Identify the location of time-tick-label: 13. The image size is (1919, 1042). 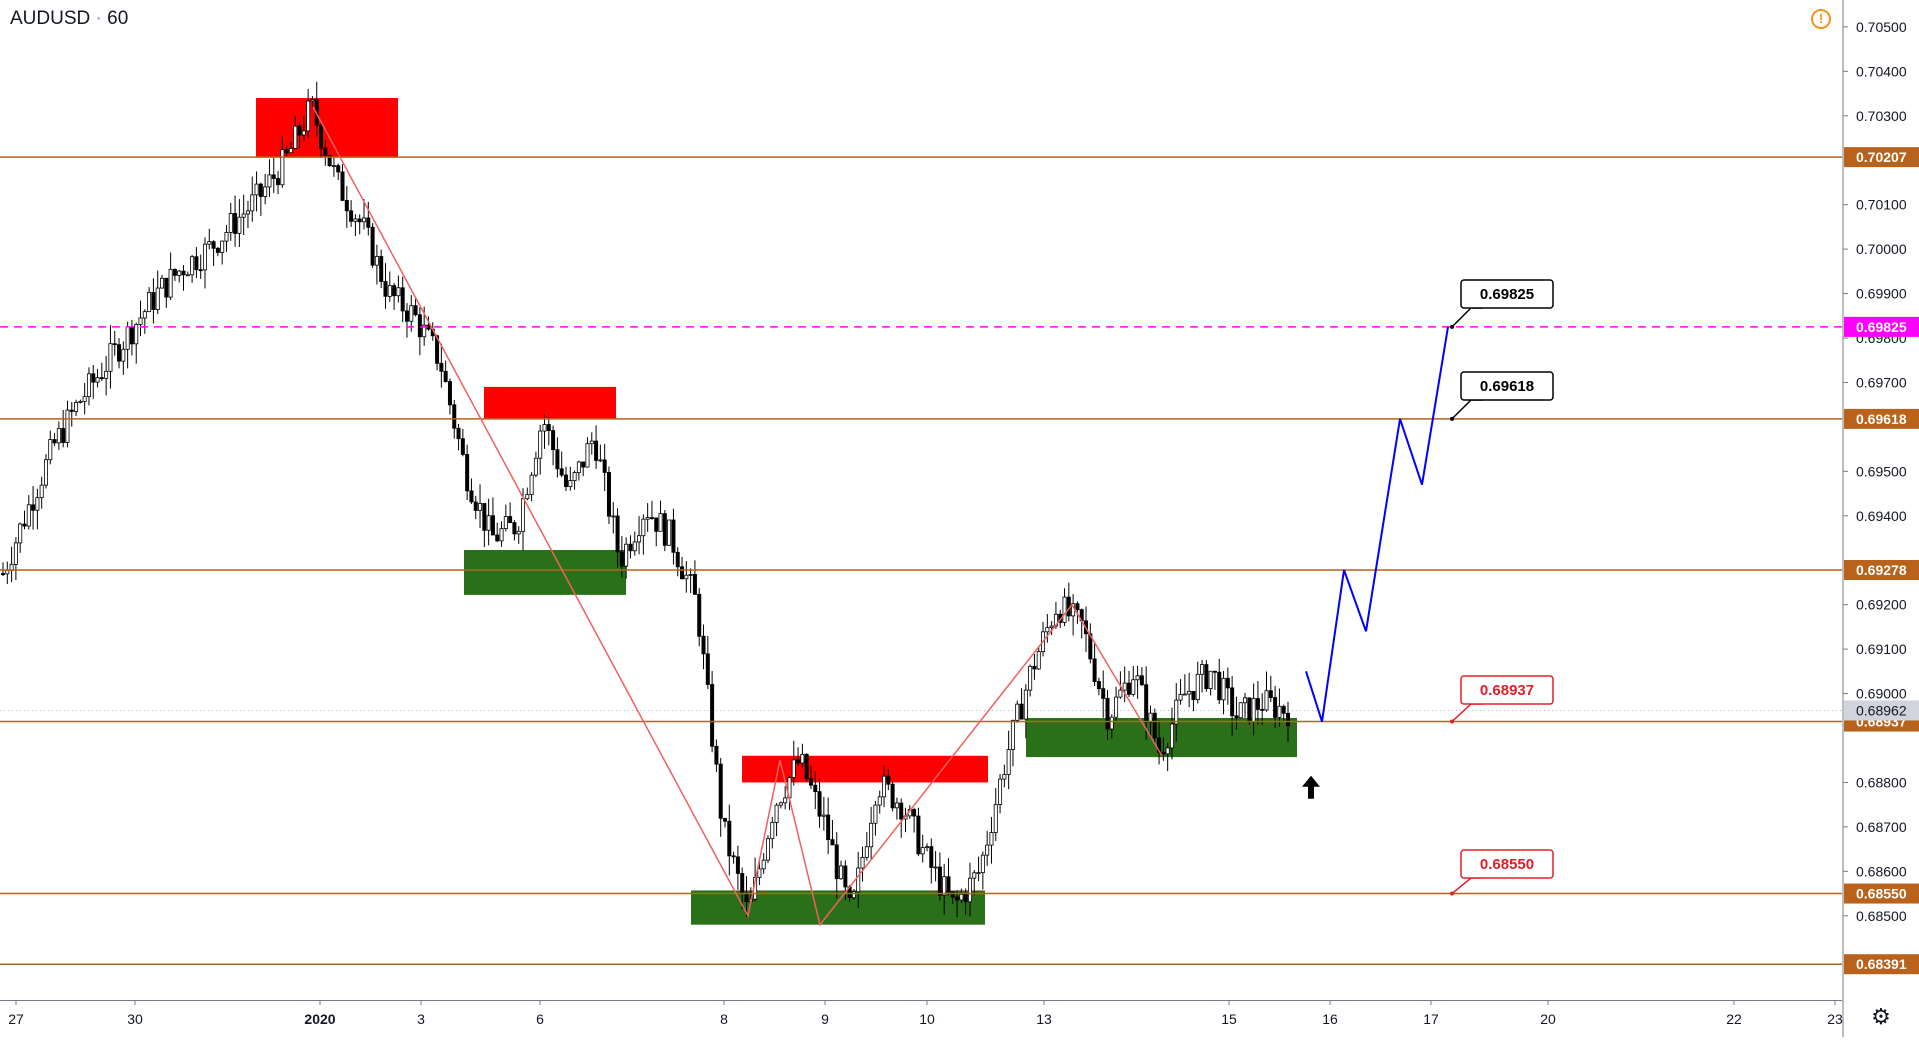
(1044, 1019).